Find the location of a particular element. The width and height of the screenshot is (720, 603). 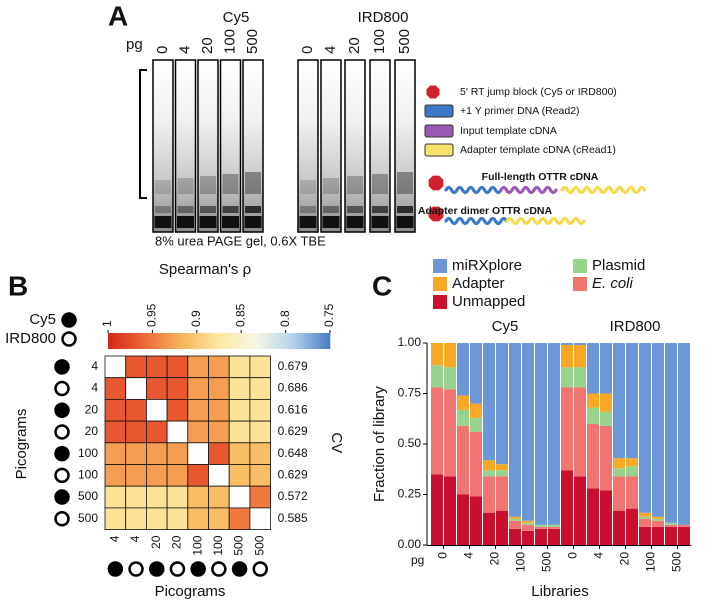

construct-label: Full-length OTTR cDNA is located at coordinates (540, 177).